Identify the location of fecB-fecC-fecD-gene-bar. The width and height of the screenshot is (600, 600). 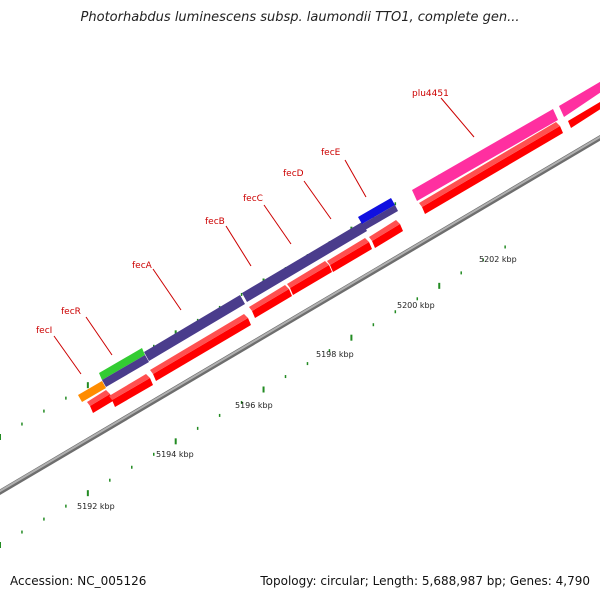
(304, 262).